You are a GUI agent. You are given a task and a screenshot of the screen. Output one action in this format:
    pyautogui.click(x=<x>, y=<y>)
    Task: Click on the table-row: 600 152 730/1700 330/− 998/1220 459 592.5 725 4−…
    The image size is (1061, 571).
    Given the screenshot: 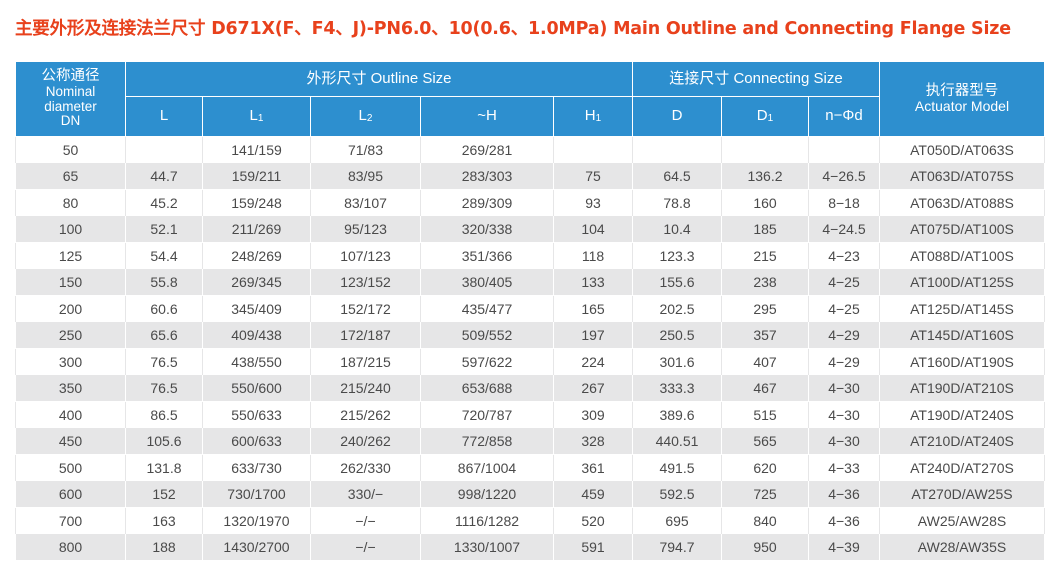 What is the action you would take?
    pyautogui.click(x=530, y=494)
    